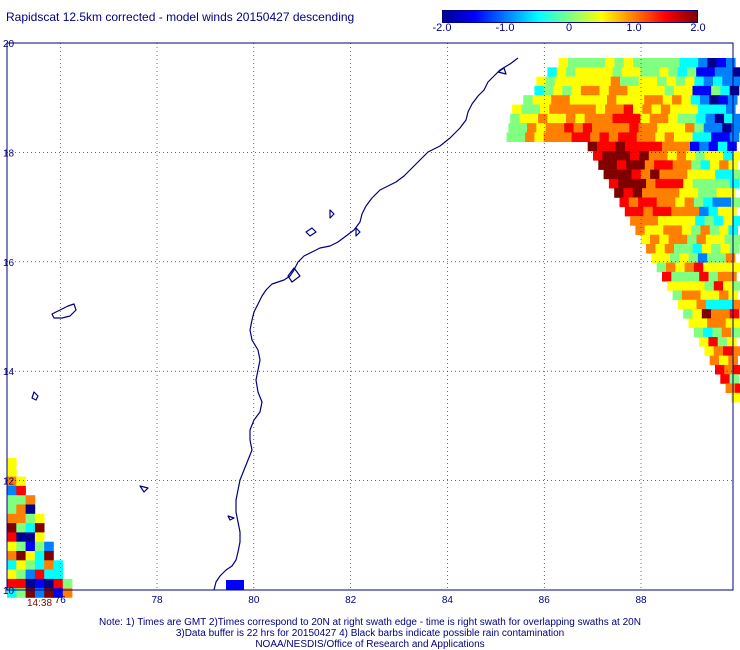 The height and width of the screenshot is (650, 740). What do you see at coordinates (448, 600) in the screenshot?
I see `longitude-tick-label: 84` at bounding box center [448, 600].